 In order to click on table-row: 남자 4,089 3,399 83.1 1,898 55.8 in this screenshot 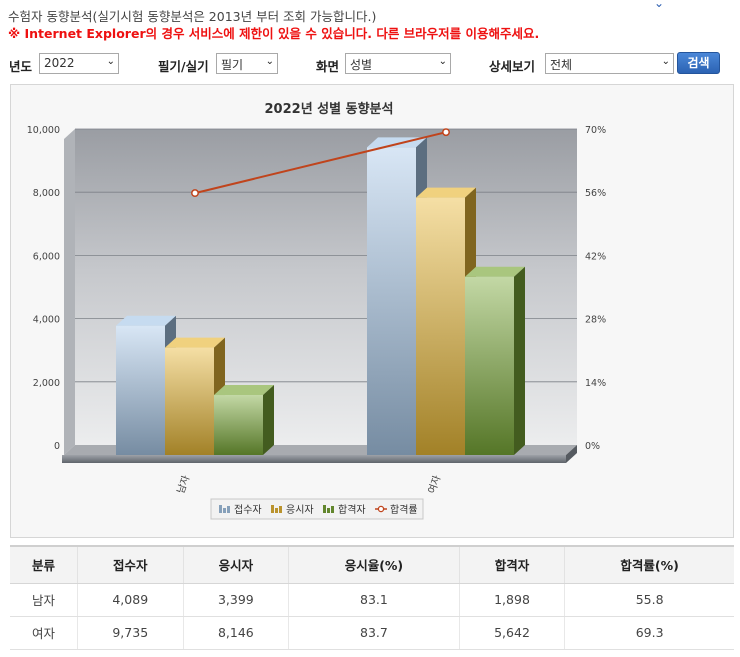, I will do `click(372, 600)`.